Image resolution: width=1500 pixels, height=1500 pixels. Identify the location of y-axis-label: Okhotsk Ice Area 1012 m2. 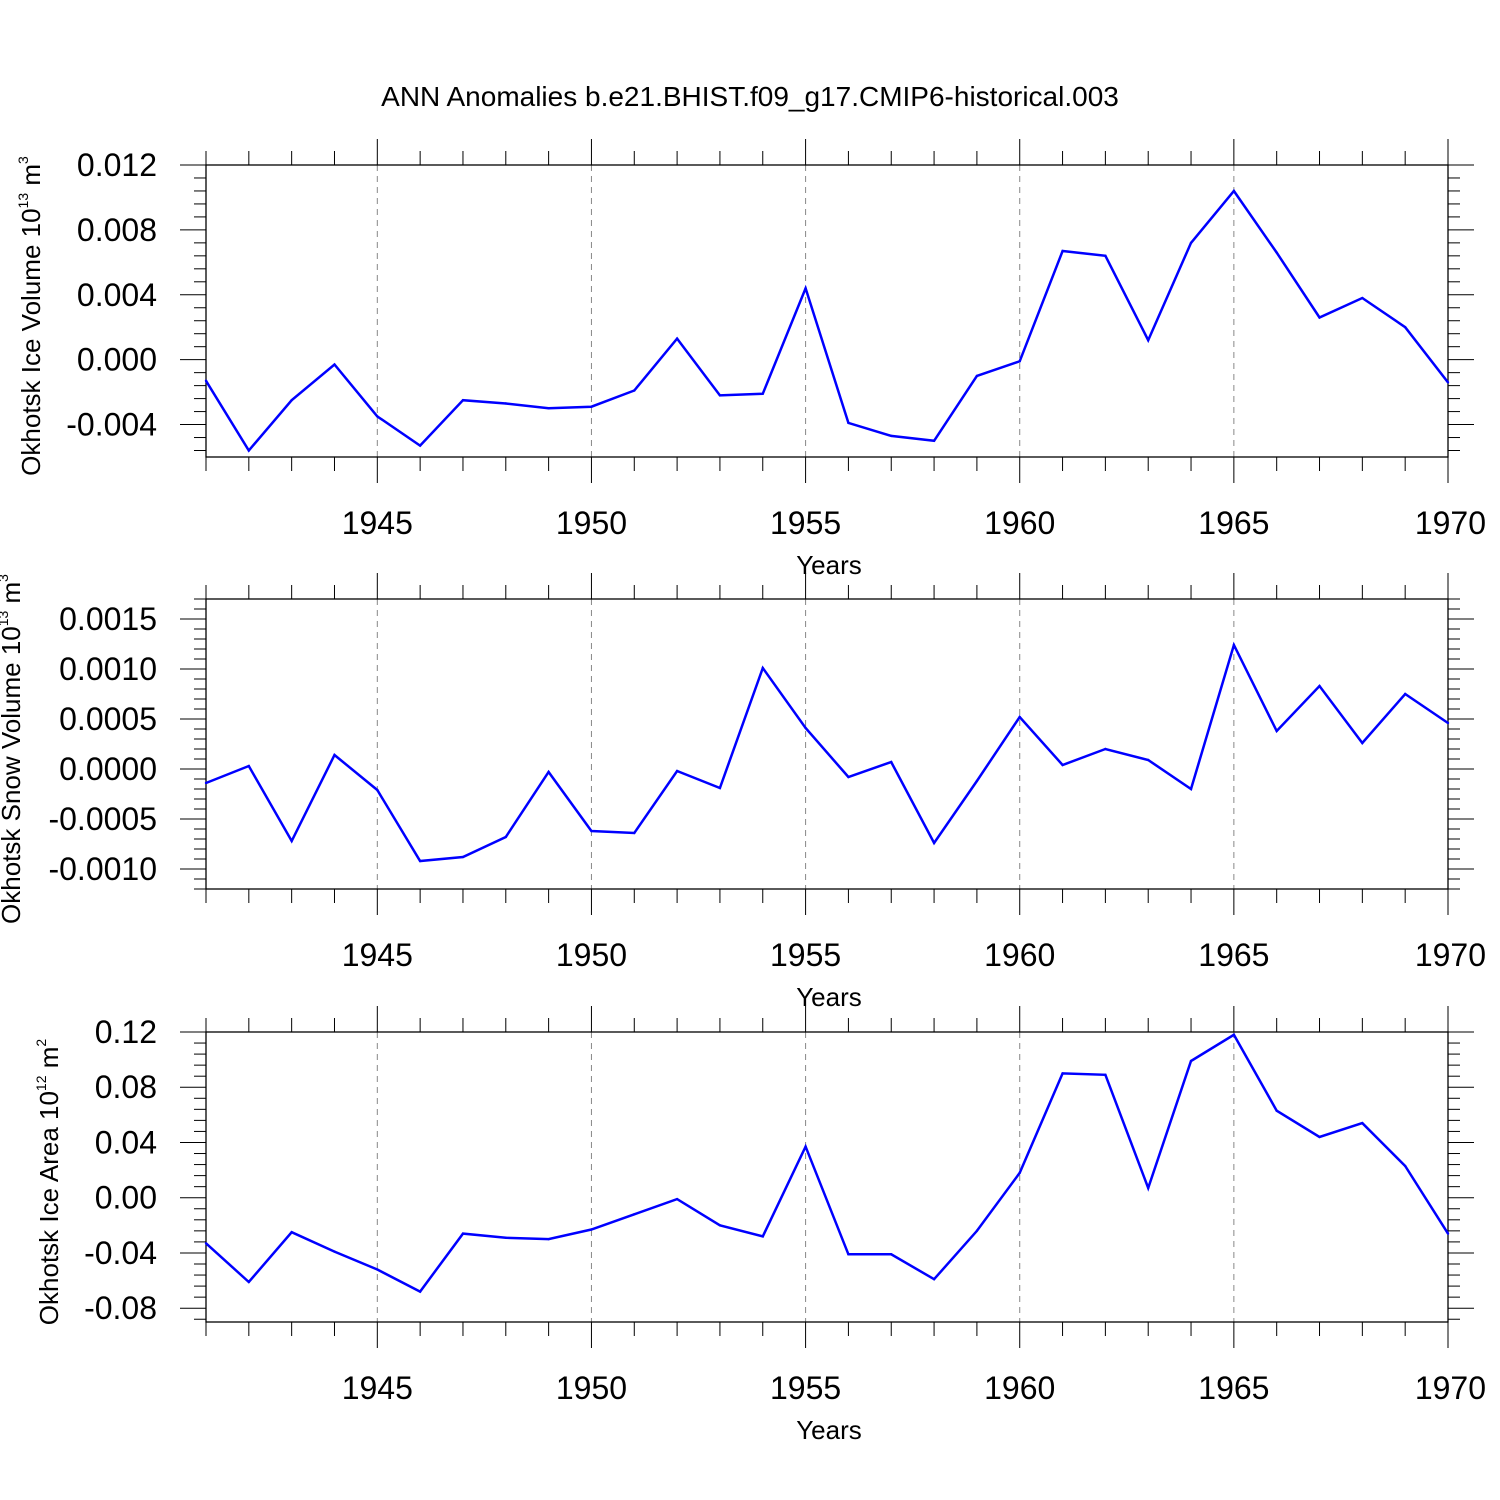
(48, 1182).